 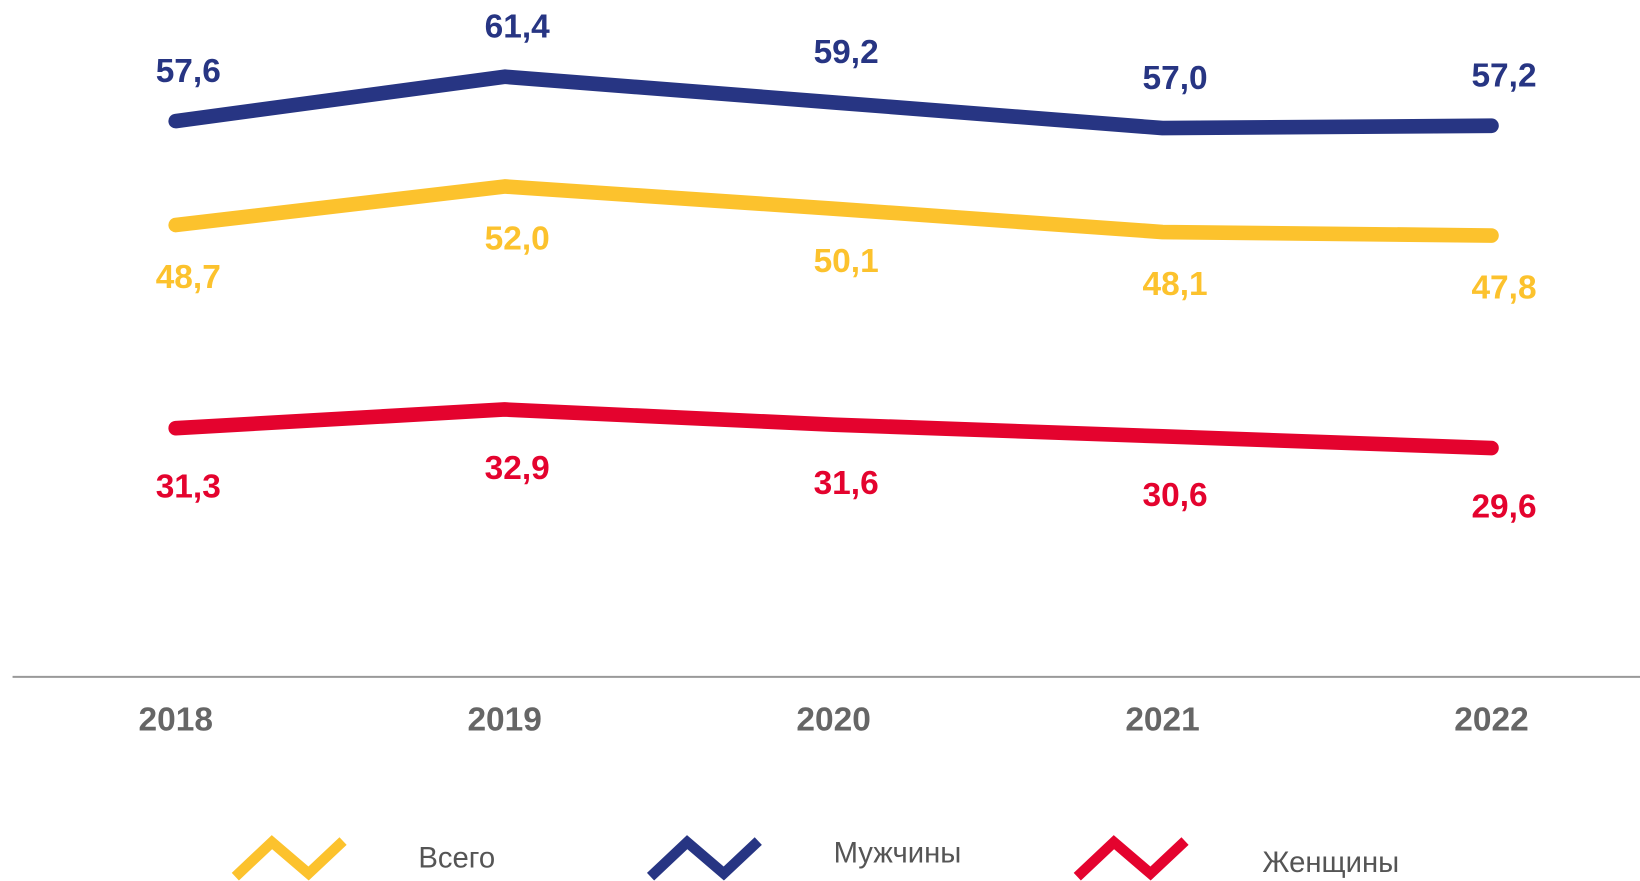 I want to click on data-label: 57,2, so click(x=1503, y=75).